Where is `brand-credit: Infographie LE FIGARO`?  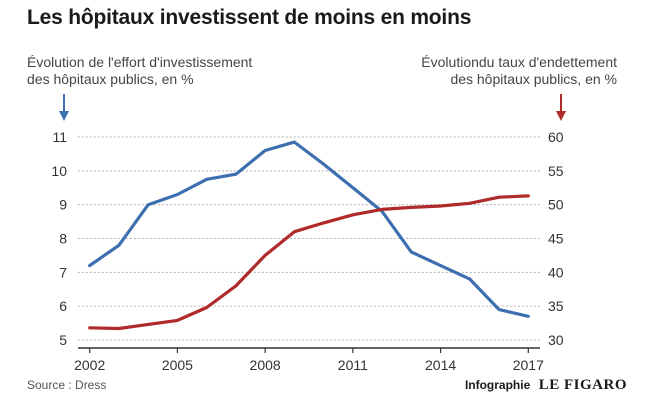
brand-credit: Infographie LE FIGARO is located at coordinates (546, 385).